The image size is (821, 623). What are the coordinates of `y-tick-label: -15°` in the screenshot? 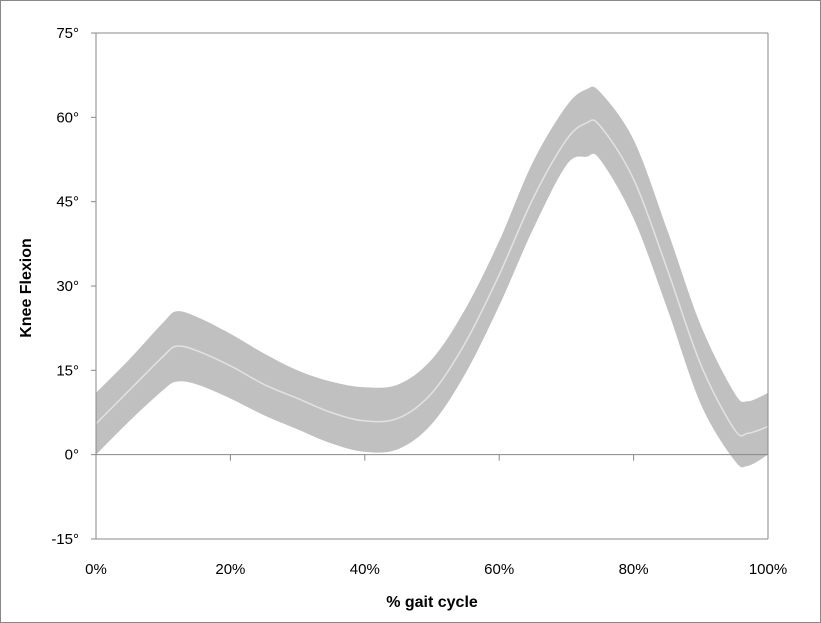 It's located at (65, 539).